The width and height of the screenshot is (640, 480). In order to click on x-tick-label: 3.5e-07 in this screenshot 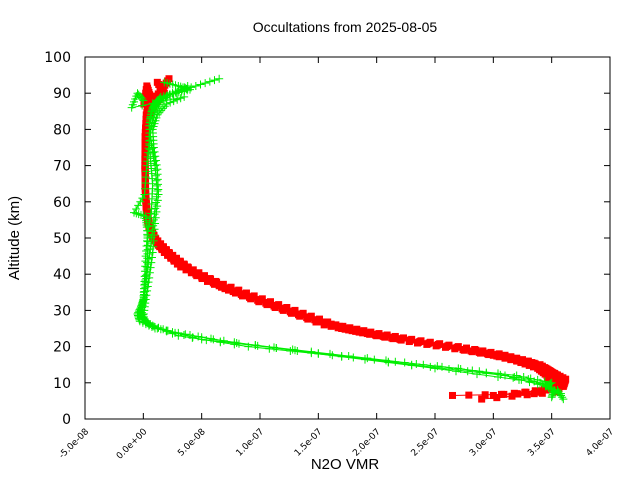, I will do `click(542, 443)`.